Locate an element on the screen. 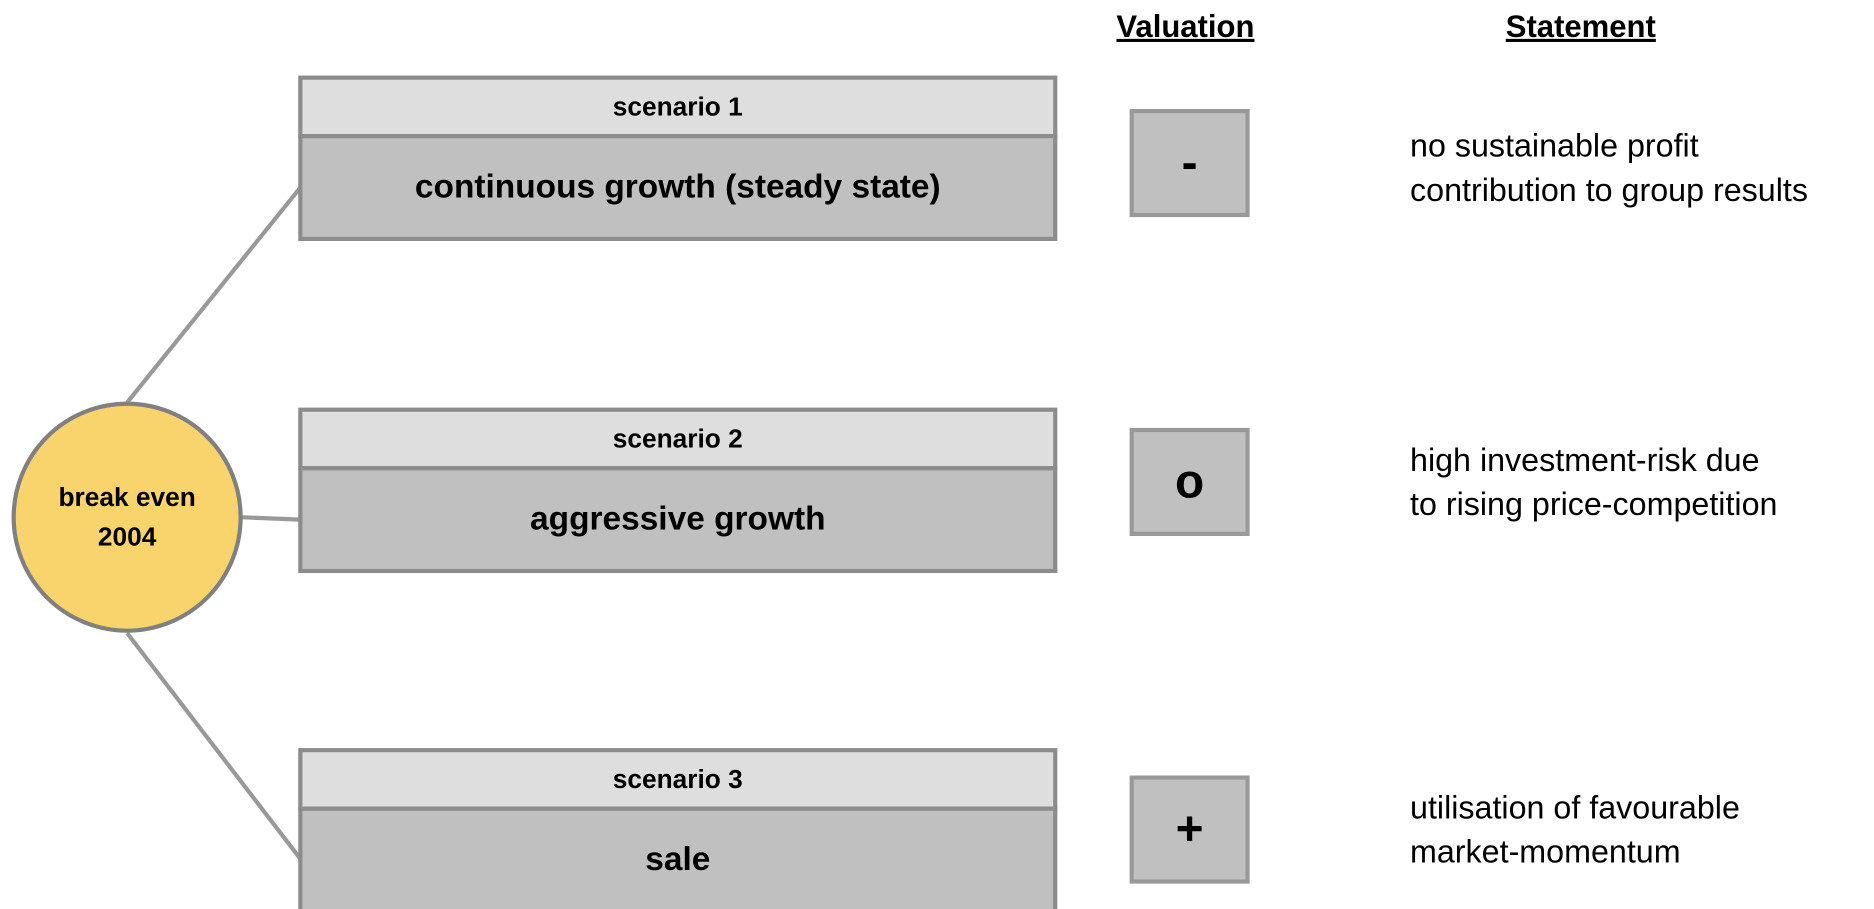  scenario-label: scenario 3 is located at coordinates (678, 779).